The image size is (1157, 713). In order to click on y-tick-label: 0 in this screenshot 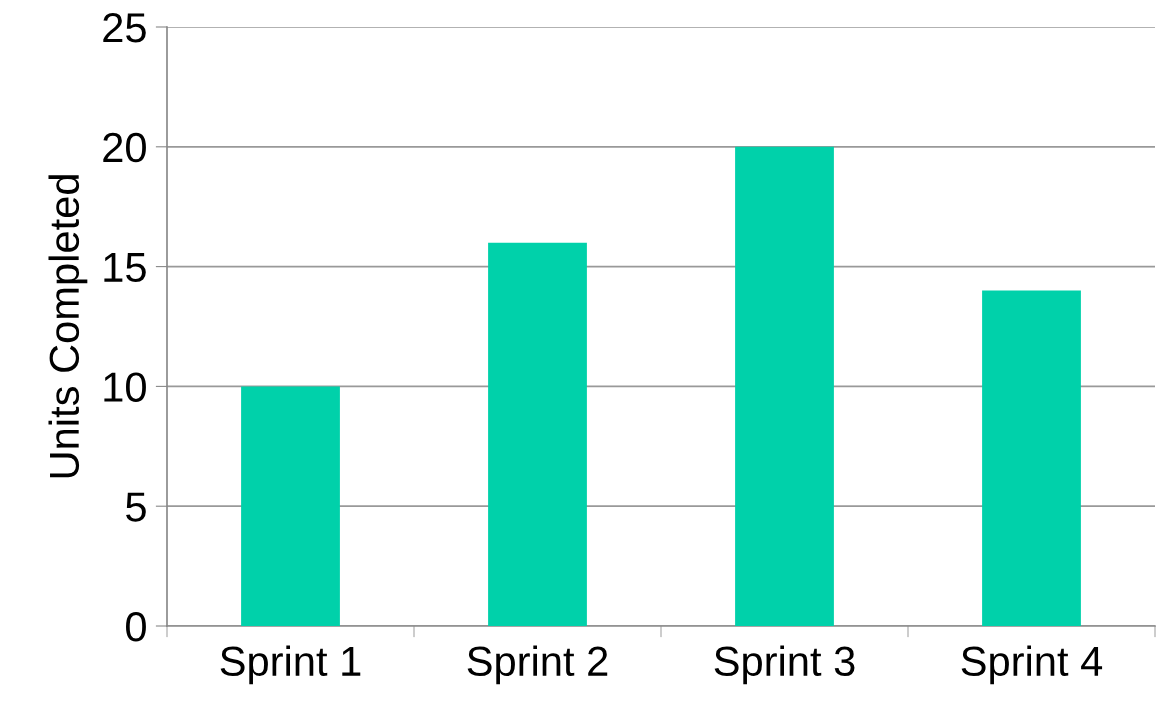, I will do `click(136, 627)`.